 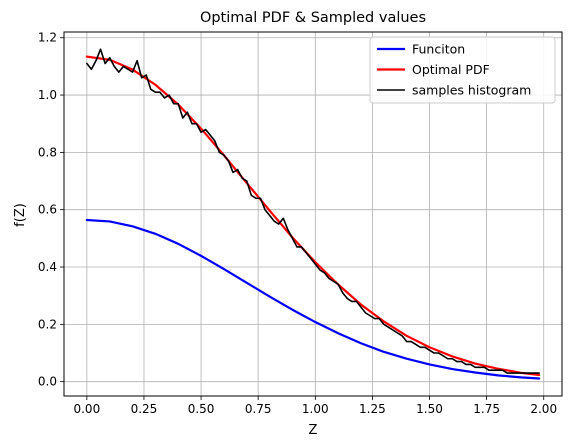 What do you see at coordinates (429, 409) in the screenshot?
I see `x-tick-label: 1.50` at bounding box center [429, 409].